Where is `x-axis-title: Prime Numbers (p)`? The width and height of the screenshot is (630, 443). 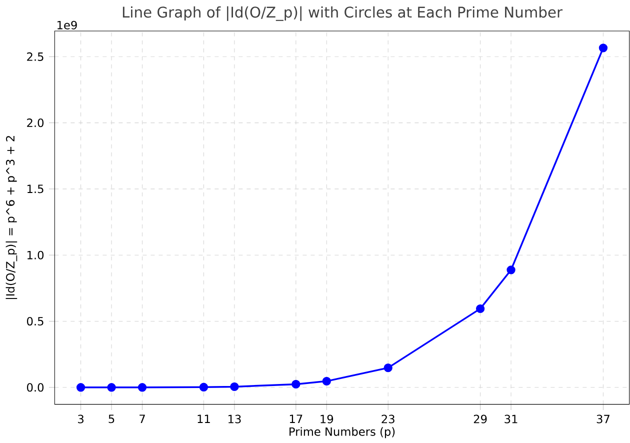 x-axis-title: Prime Numbers (p) is located at coordinates (342, 432).